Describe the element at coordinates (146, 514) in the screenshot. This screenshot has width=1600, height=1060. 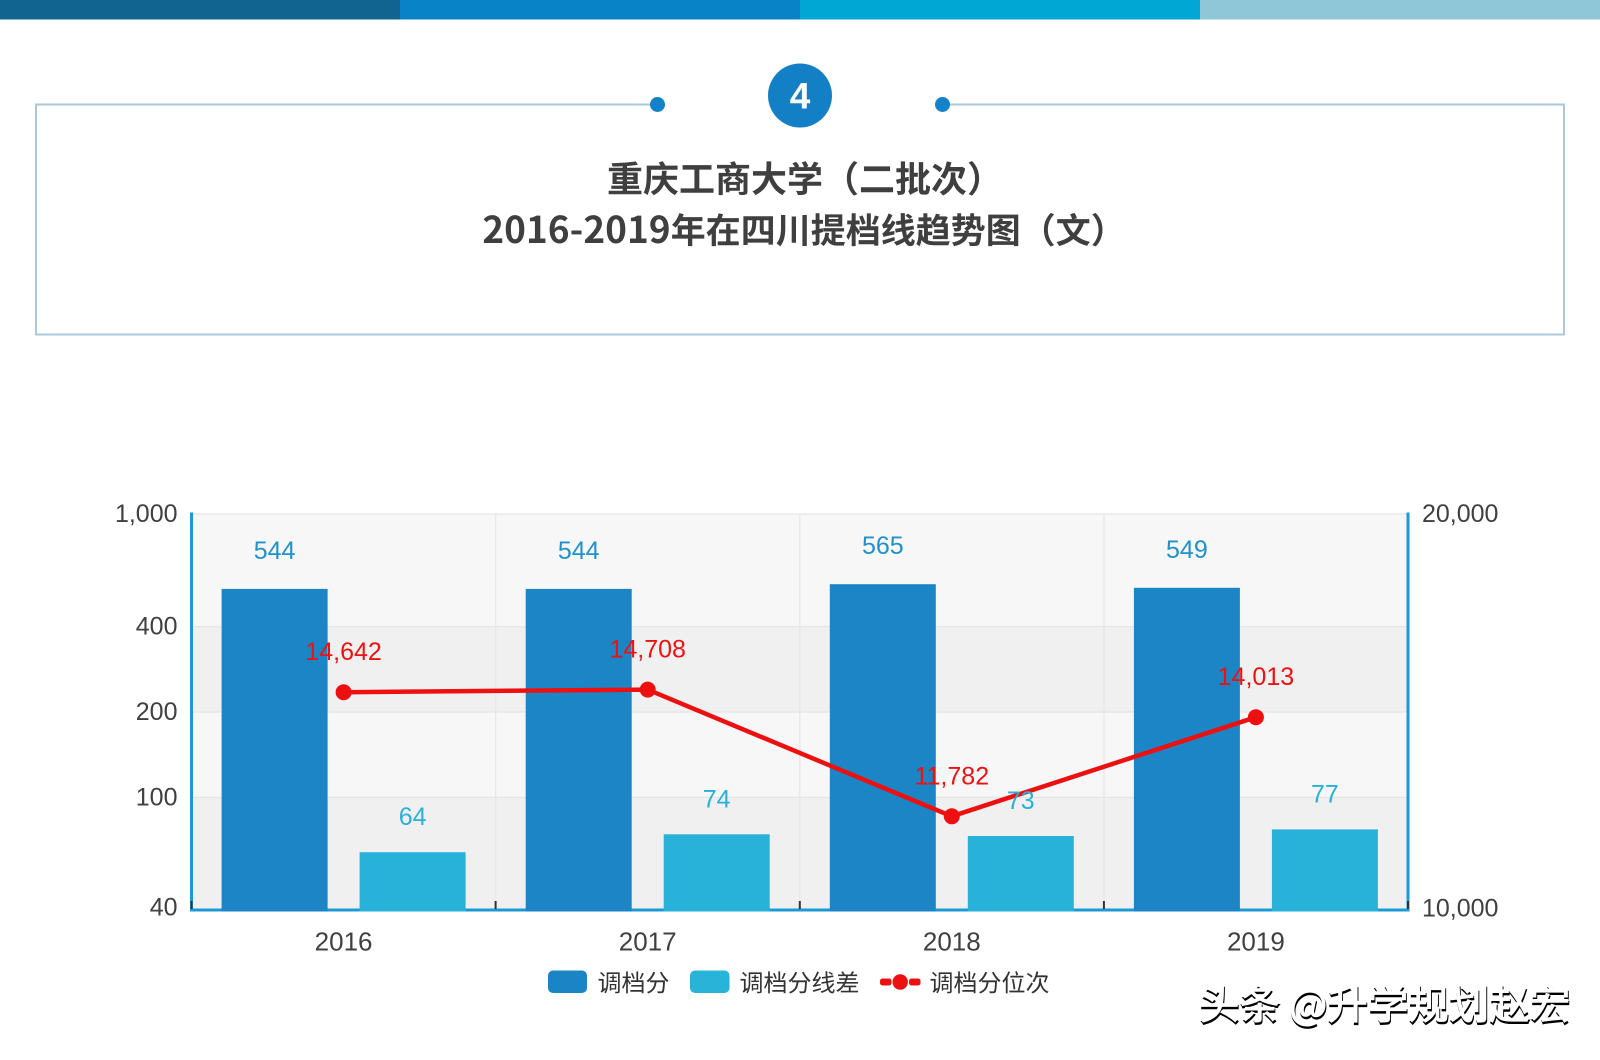
I see `svg-text: 1,000` at that location.